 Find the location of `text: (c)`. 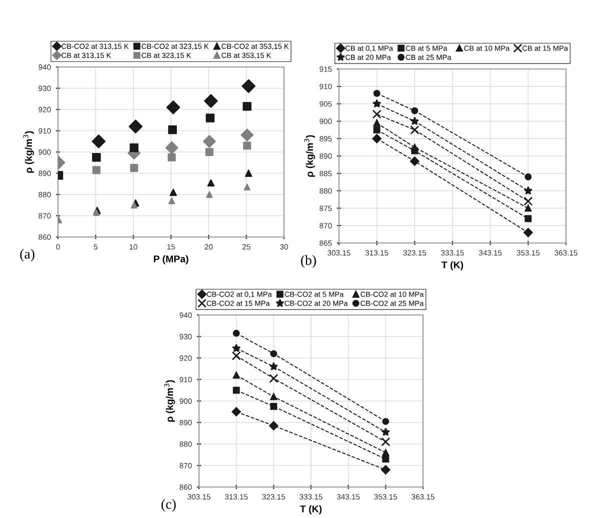

text: (c) is located at coordinates (169, 505).